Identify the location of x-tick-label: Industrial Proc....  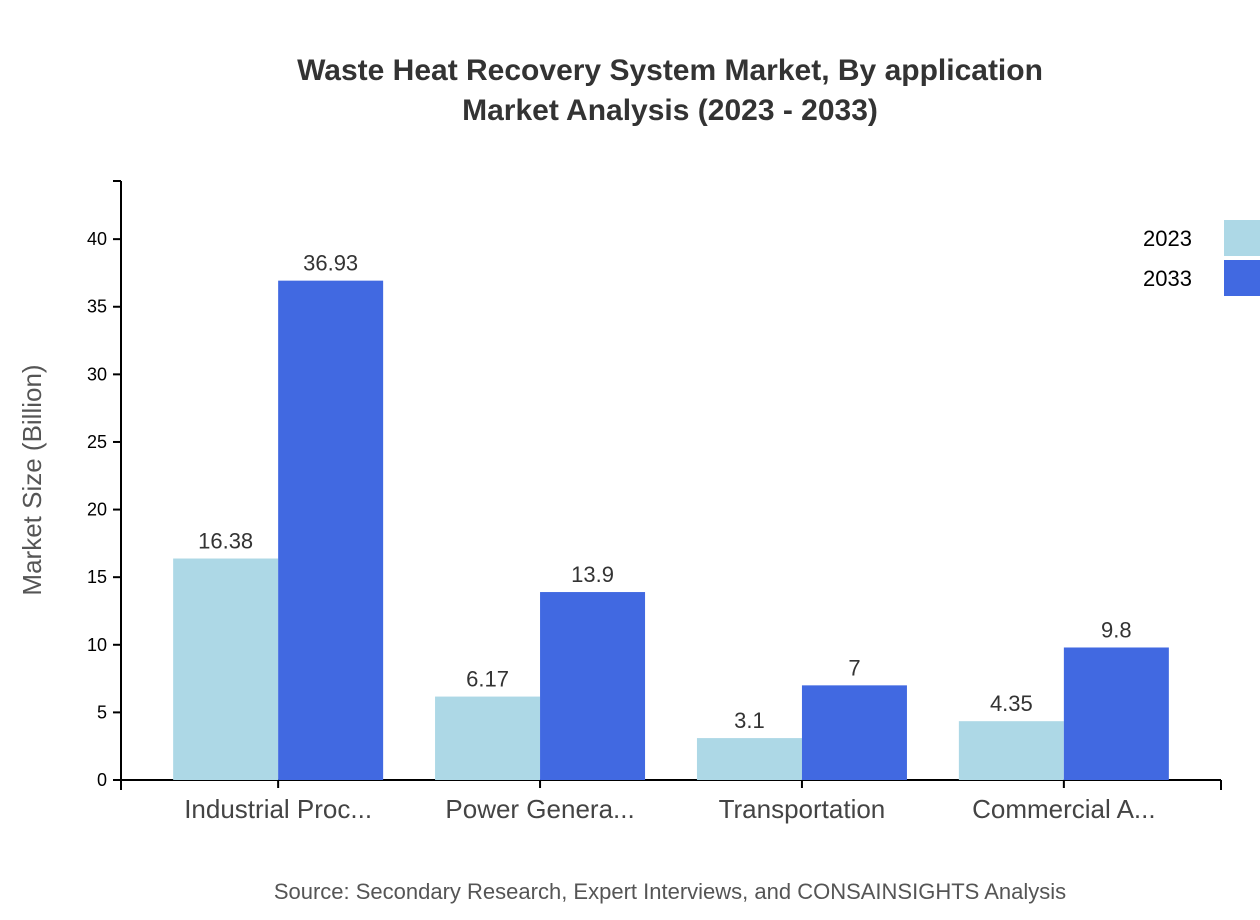
(278, 809).